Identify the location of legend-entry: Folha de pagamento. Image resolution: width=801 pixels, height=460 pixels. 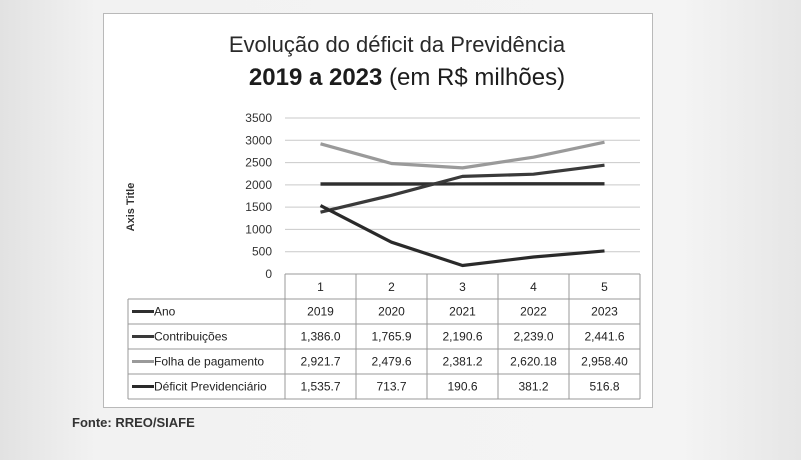
(209, 362).